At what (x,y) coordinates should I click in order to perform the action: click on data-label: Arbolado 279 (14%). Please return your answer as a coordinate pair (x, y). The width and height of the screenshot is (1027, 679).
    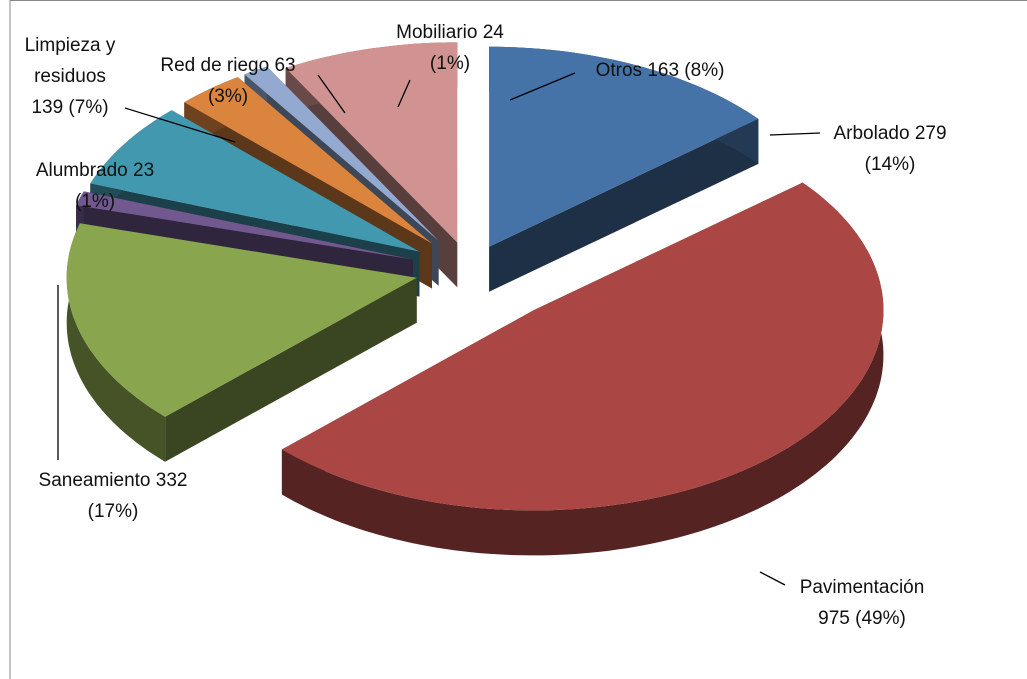
    Looking at the image, I should click on (889, 149).